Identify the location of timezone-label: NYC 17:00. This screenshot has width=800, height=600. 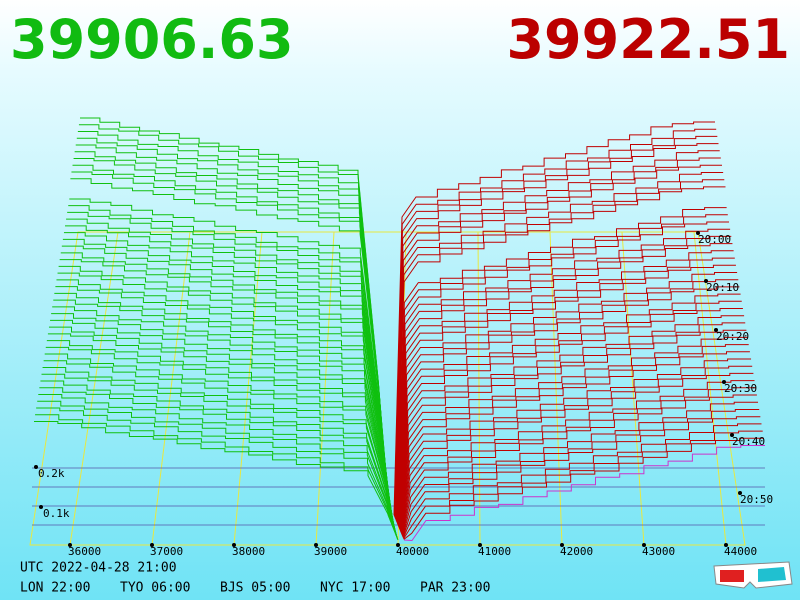
(355, 588).